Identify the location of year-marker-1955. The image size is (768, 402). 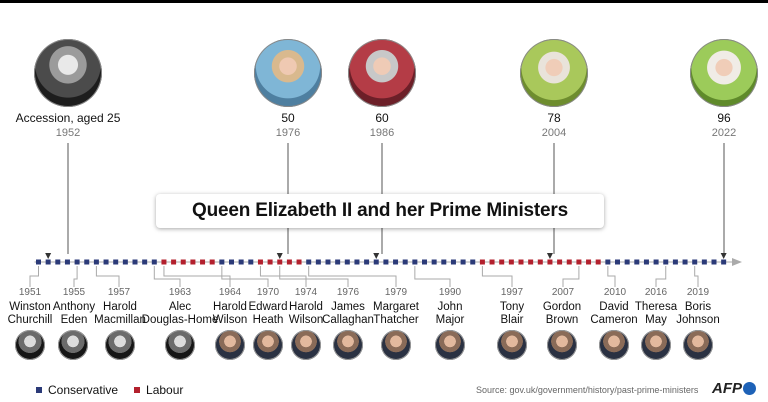
(77, 262).